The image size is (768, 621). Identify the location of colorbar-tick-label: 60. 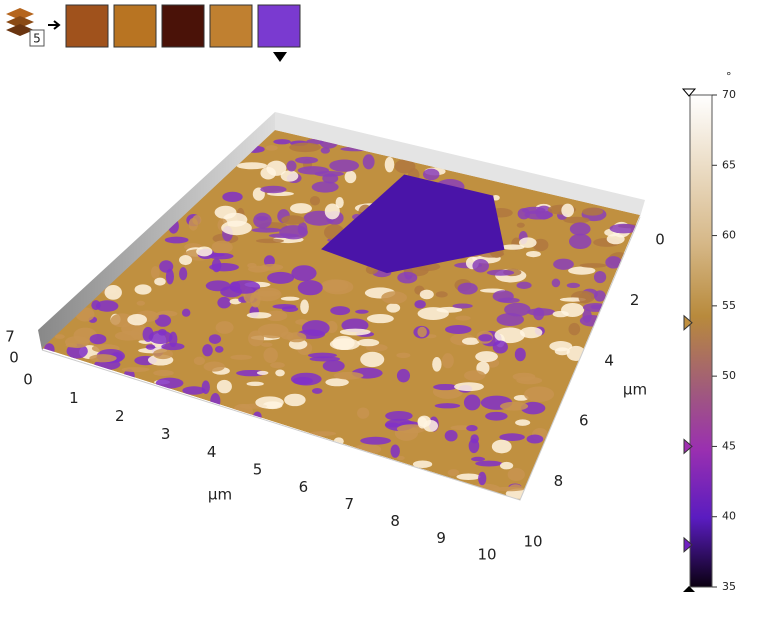
(729, 235).